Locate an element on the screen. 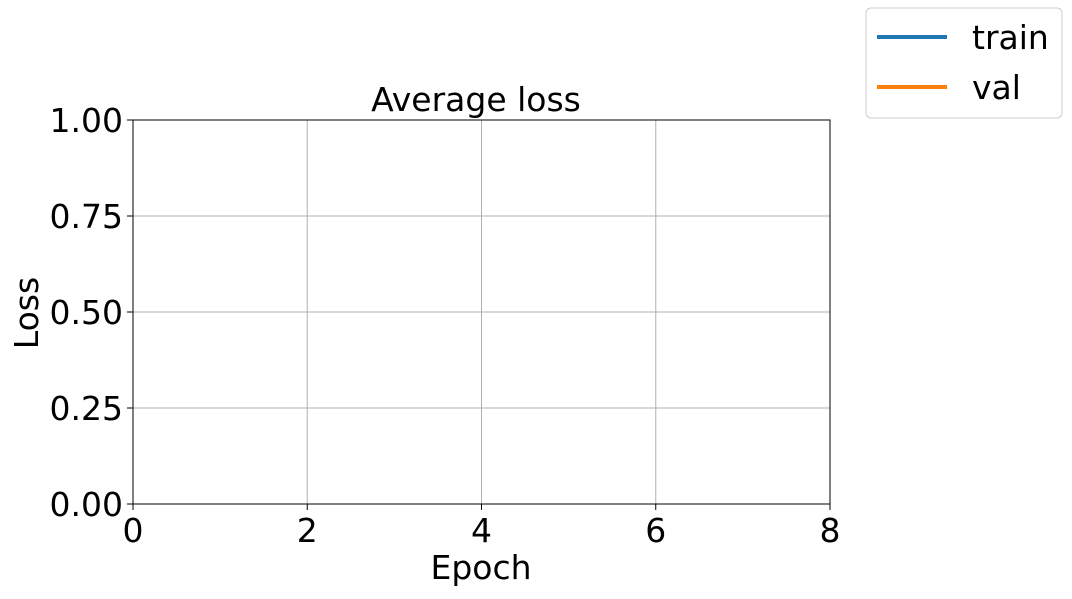  x-tick-label: 6 is located at coordinates (655, 530).